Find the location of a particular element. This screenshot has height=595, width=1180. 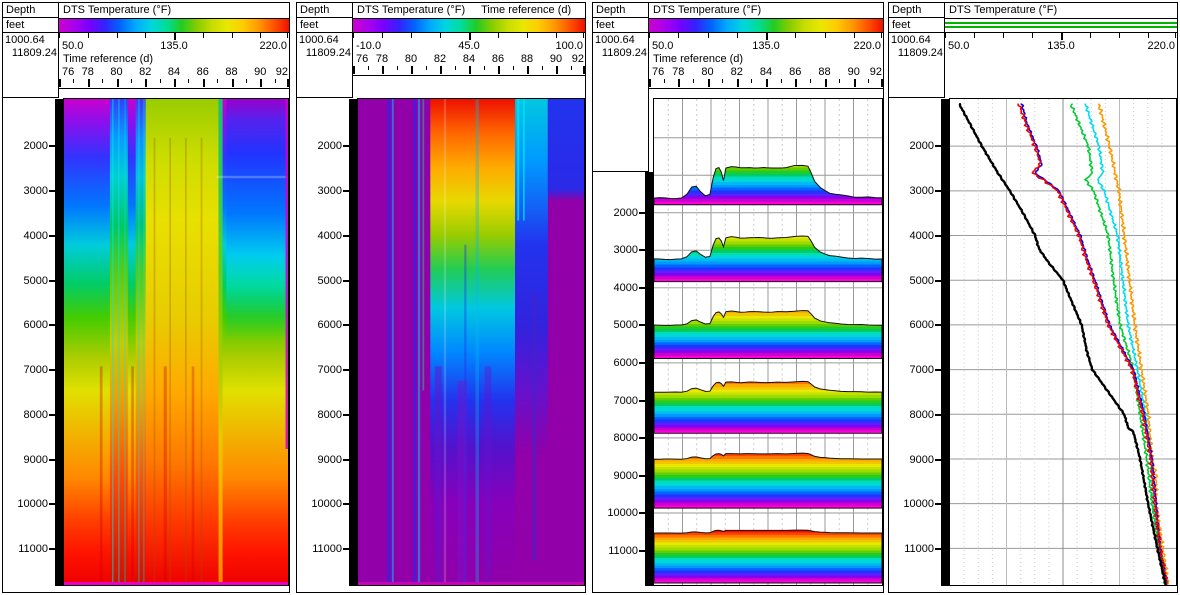

trace-orange is located at coordinates (1133, 344).